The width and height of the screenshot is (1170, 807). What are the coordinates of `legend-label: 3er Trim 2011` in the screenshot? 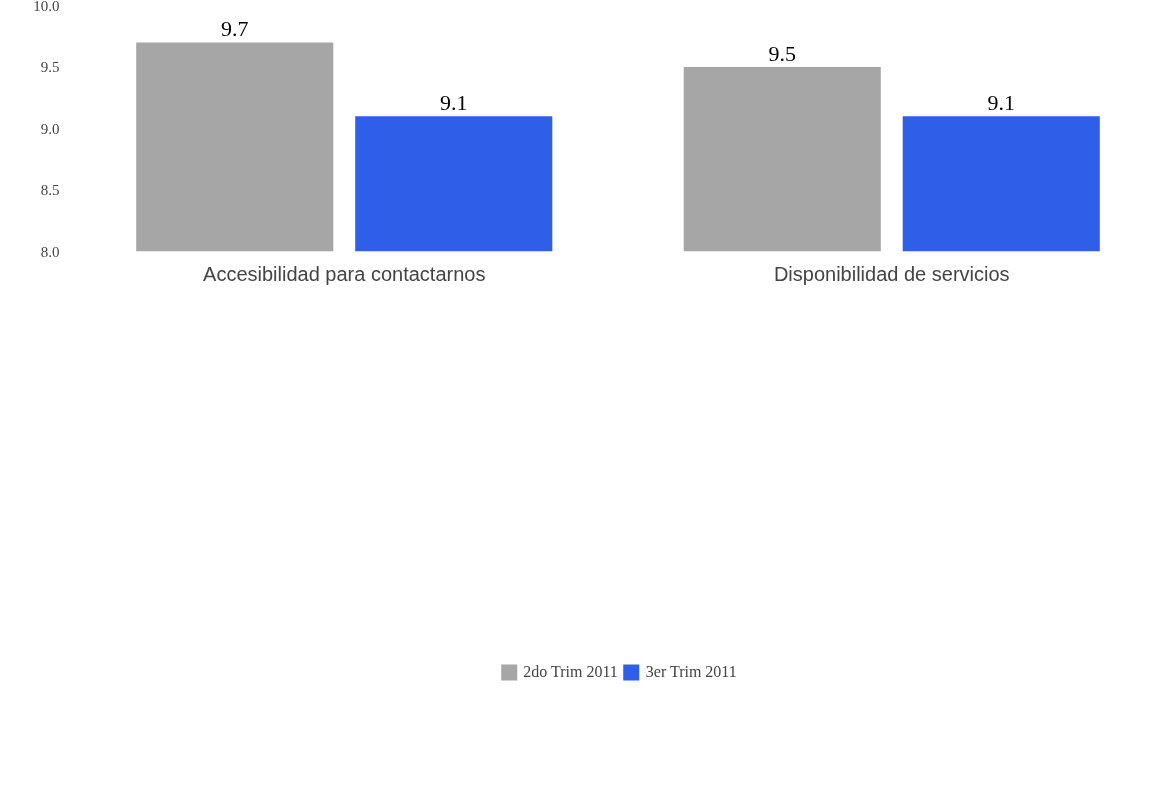 It's located at (691, 672).